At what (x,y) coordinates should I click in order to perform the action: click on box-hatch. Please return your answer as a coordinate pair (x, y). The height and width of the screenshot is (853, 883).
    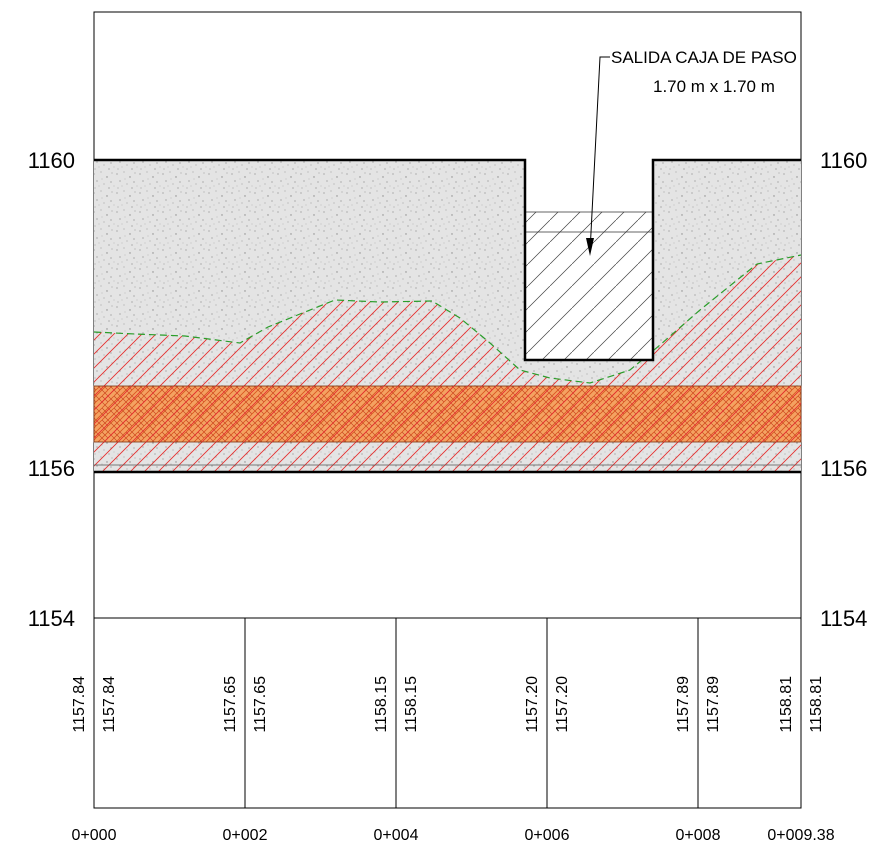
    Looking at the image, I should click on (589, 286).